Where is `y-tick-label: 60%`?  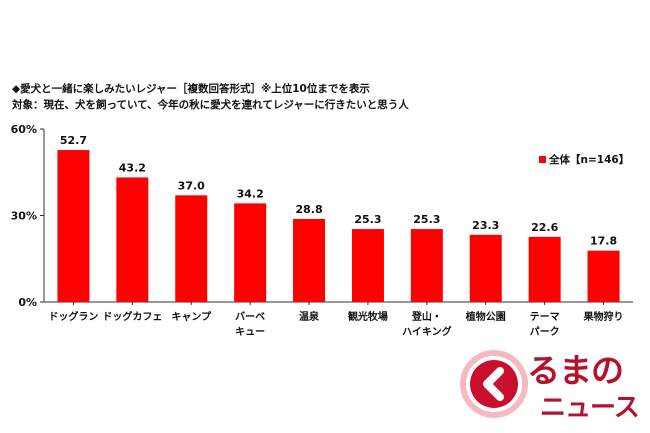 y-tick-label: 60% is located at coordinates (24, 129).